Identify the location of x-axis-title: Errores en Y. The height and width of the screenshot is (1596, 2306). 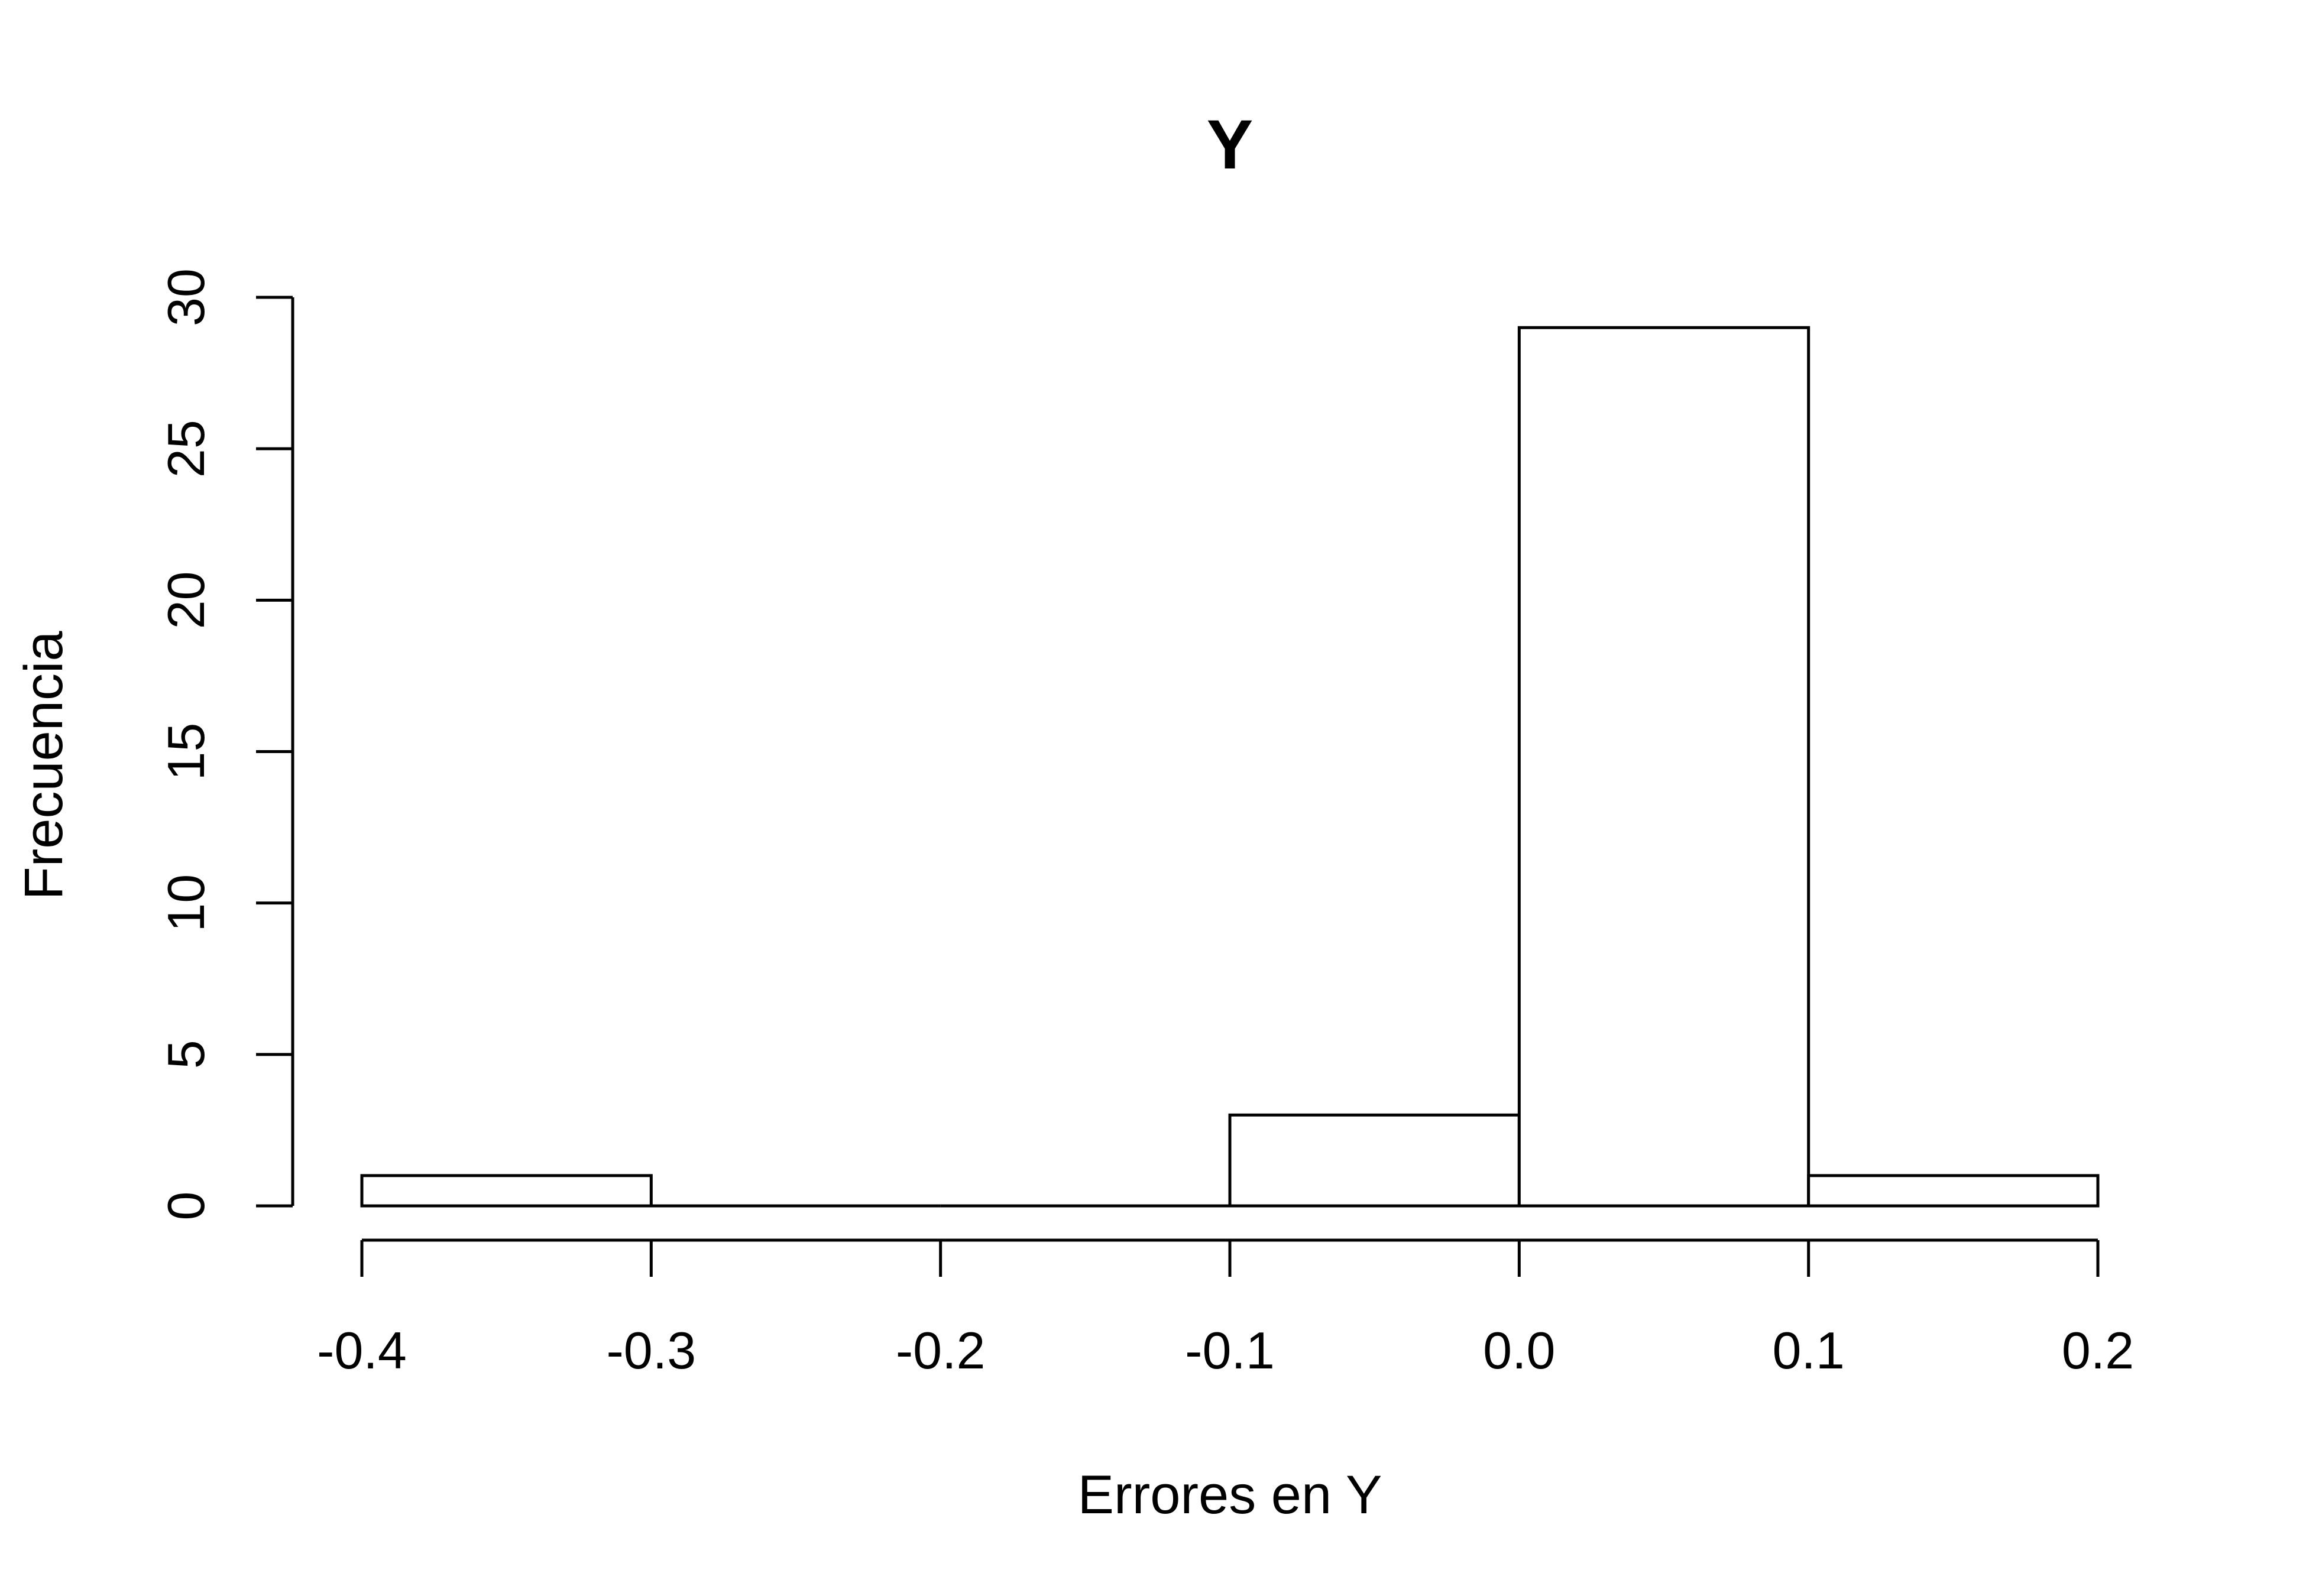
(1230, 1495).